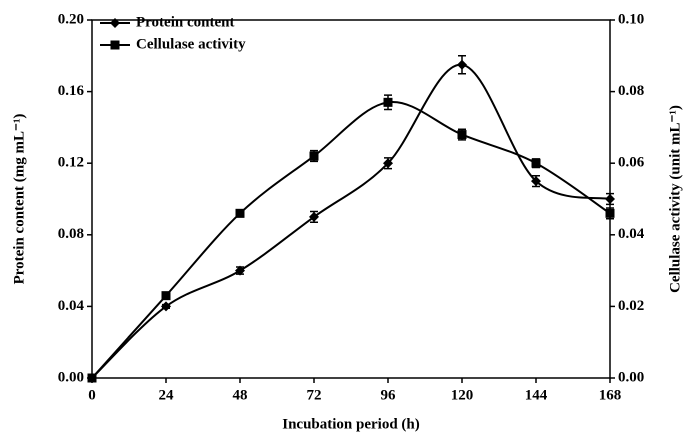  What do you see at coordinates (167, 395) in the screenshot?
I see `x-tick-label: 24` at bounding box center [167, 395].